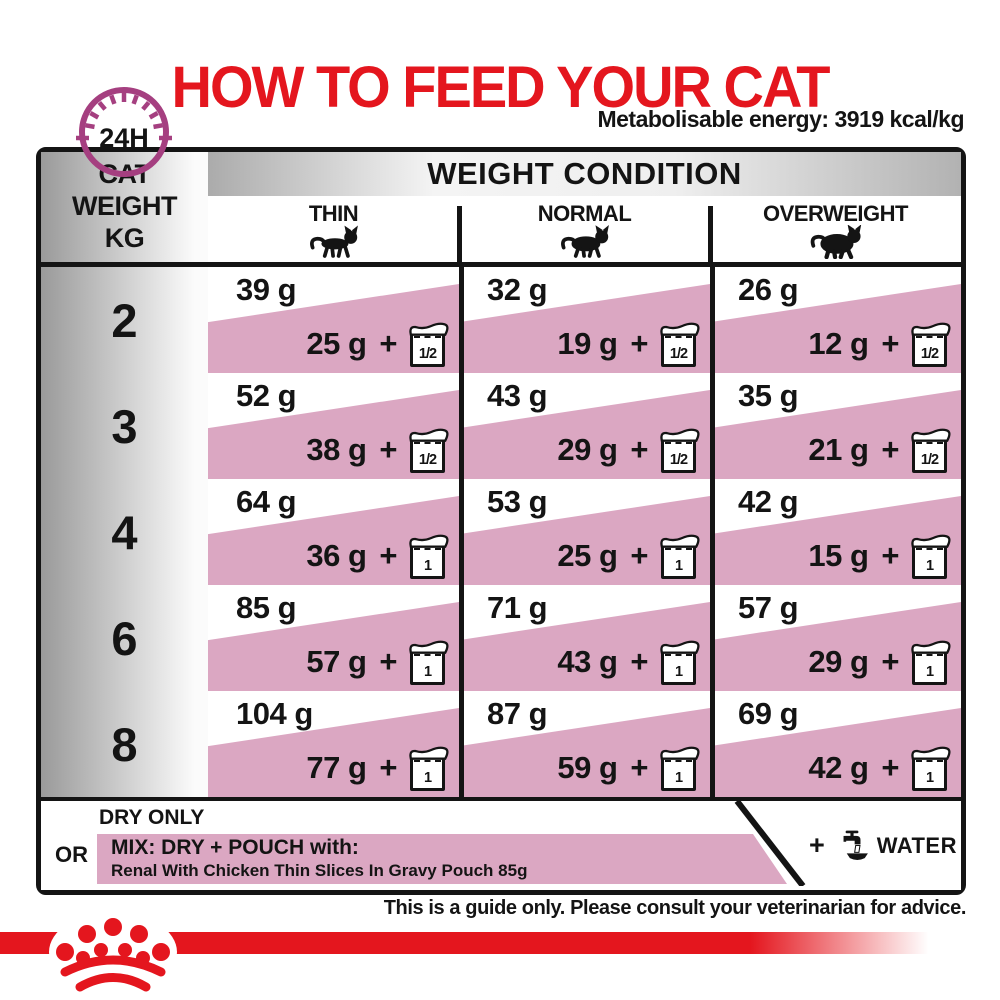 Image resolution: width=1000 pixels, height=1000 pixels. Describe the element at coordinates (835, 744) in the screenshot. I see `ration-cell-overweight: 69 g 42 g + 1` at that location.